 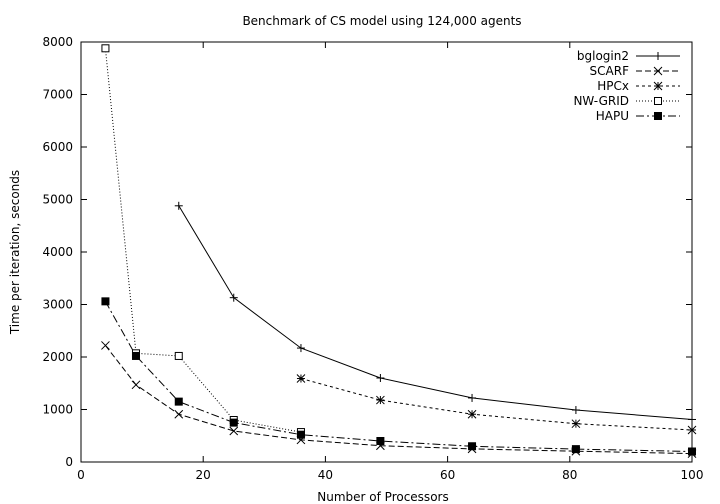 What do you see at coordinates (15, 252) in the screenshot?
I see `y-axis-label: Time per iteration, seconds` at bounding box center [15, 252].